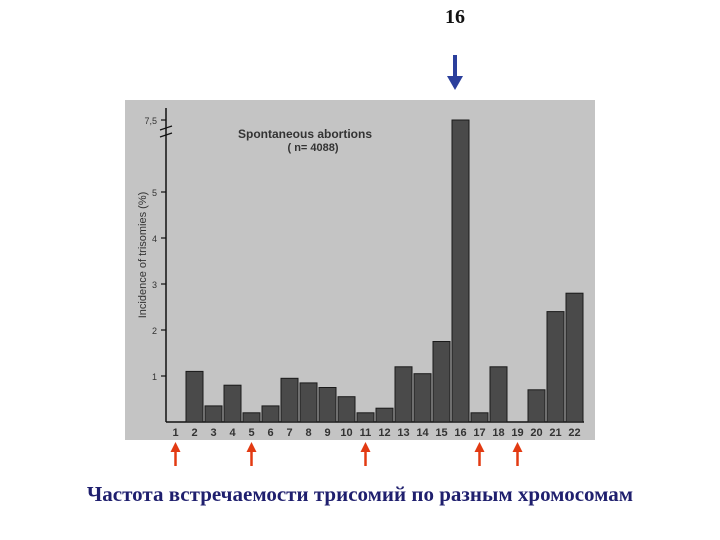 Image resolution: width=720 pixels, height=540 pixels. What do you see at coordinates (422, 433) in the screenshot?
I see `x-tick-label: 14` at bounding box center [422, 433].